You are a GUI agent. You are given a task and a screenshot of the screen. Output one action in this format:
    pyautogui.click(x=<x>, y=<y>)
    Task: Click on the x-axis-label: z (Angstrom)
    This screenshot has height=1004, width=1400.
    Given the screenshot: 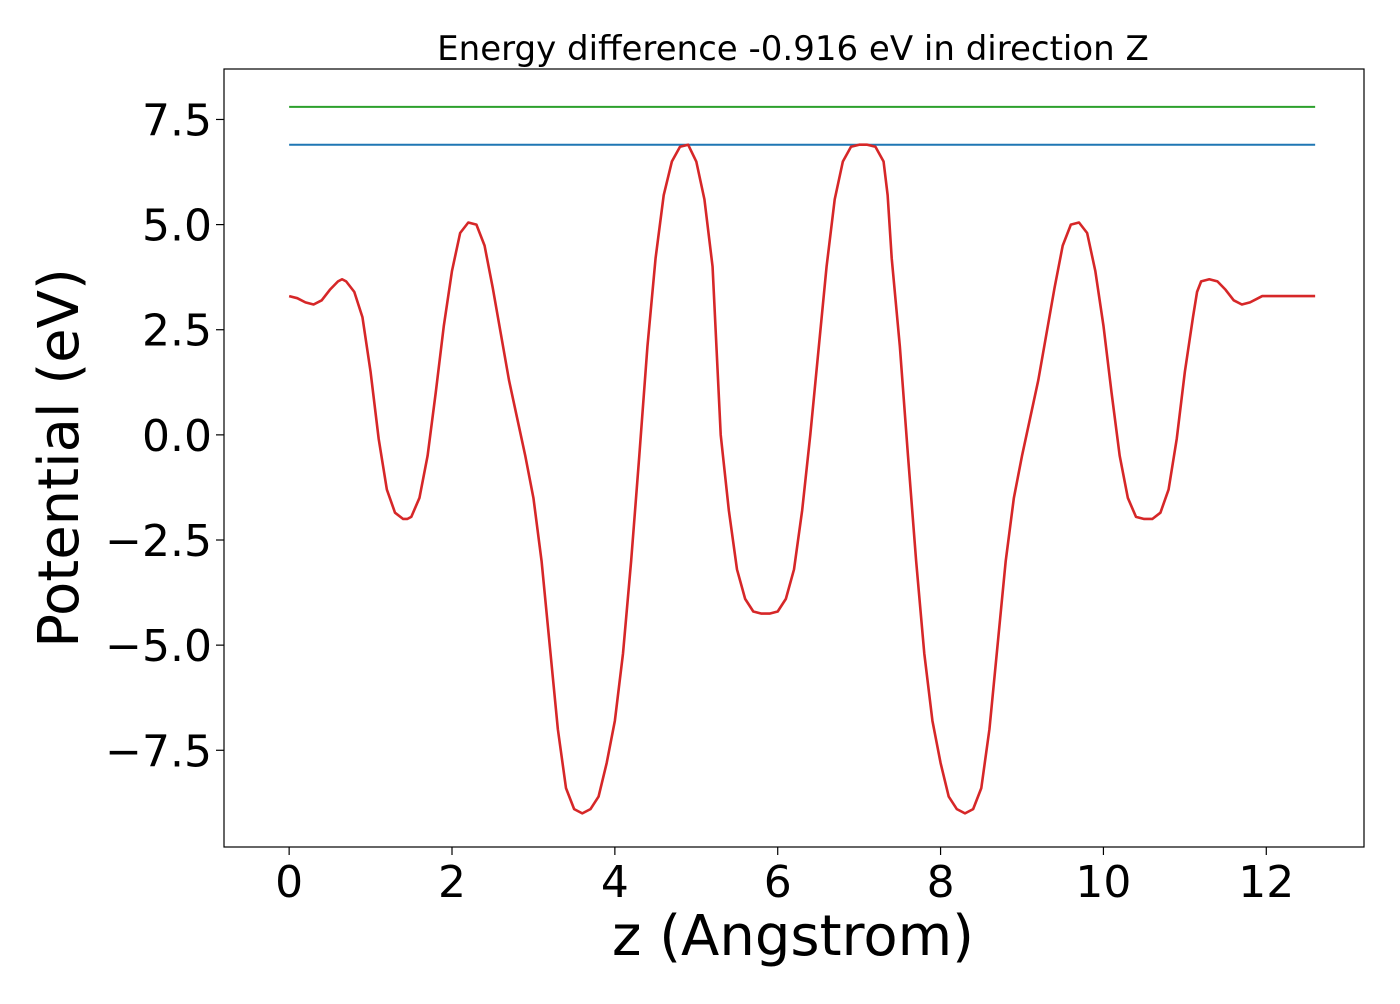 What is the action you would take?
    pyautogui.click(x=793, y=936)
    